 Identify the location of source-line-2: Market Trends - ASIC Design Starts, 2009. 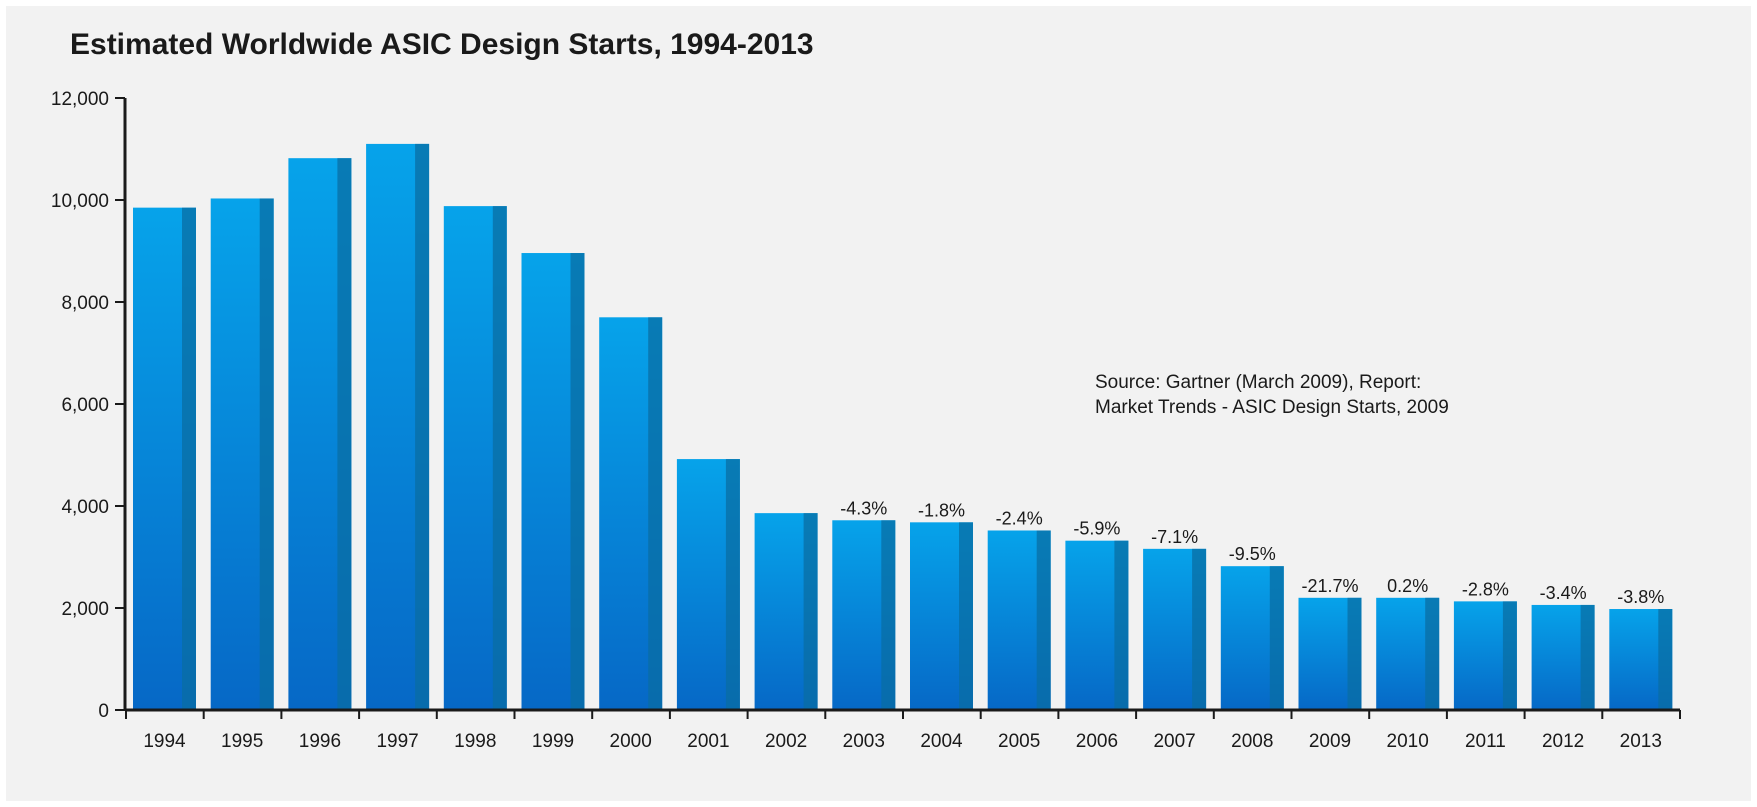
(1272, 407).